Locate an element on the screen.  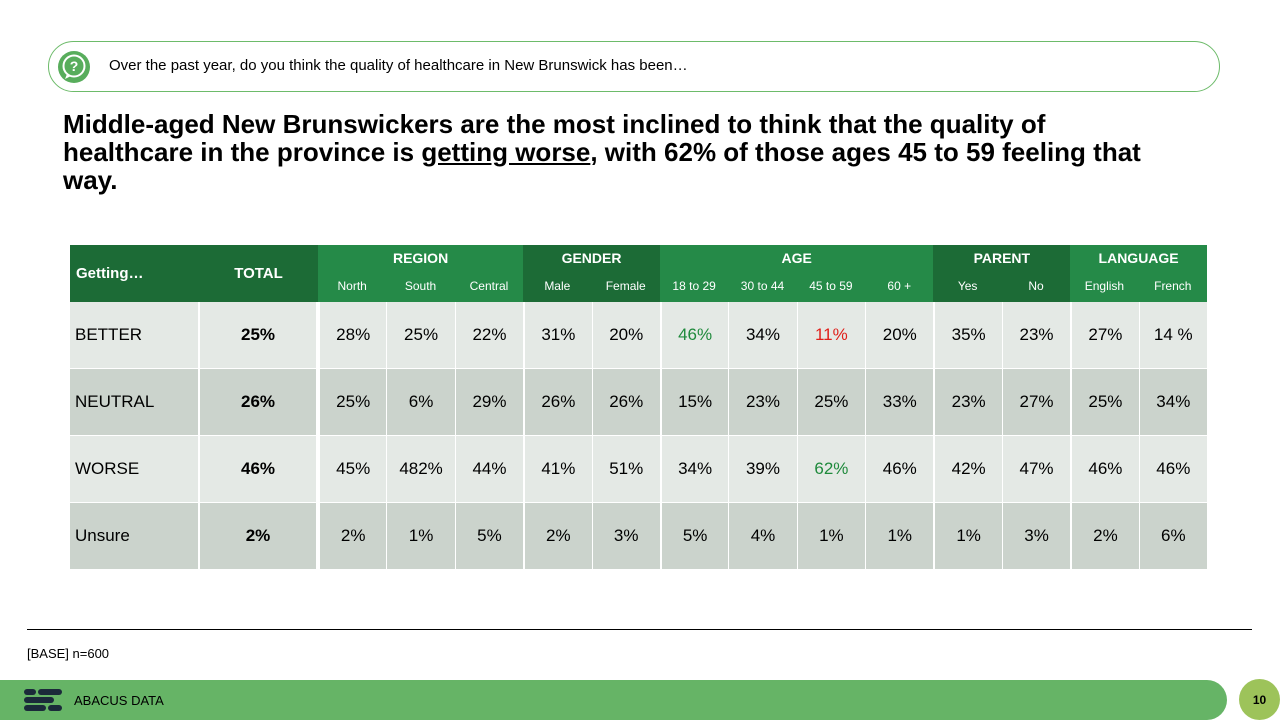
column-header: French is located at coordinates (1172, 286).